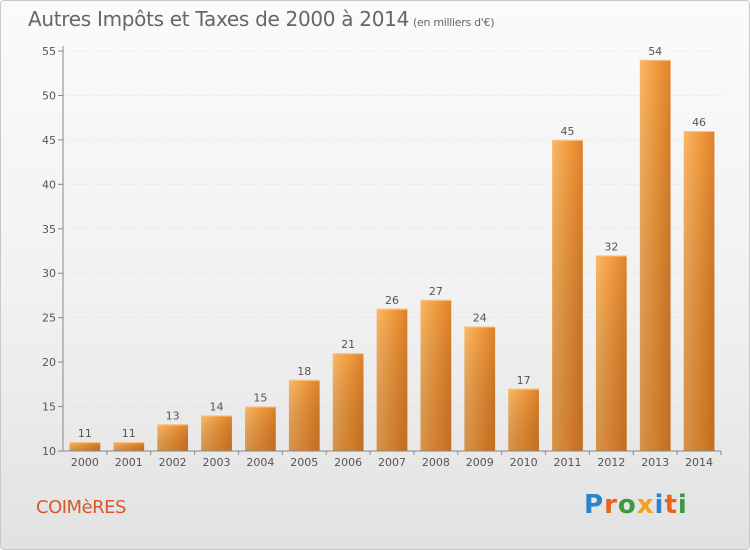 The height and width of the screenshot is (550, 750). What do you see at coordinates (49, 407) in the screenshot?
I see `y-tick-label: 15` at bounding box center [49, 407].